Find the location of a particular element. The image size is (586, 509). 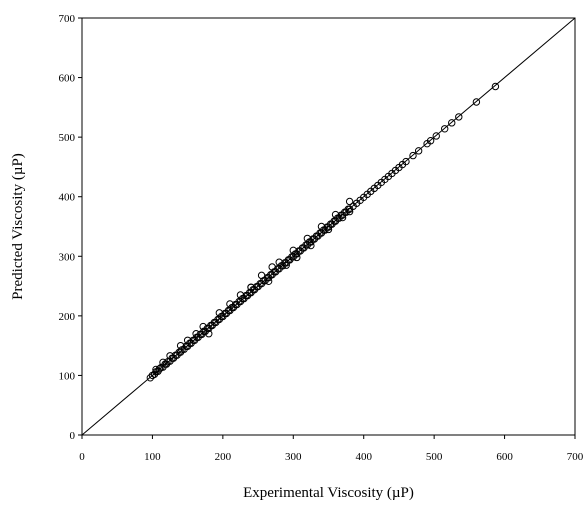

y-tick-label: 200 is located at coordinates (67, 317).